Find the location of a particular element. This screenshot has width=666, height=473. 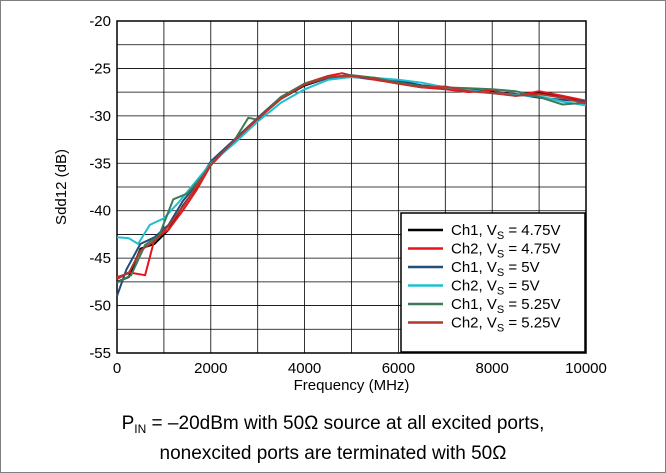

y-tick-label: -25 is located at coordinates (100, 68).